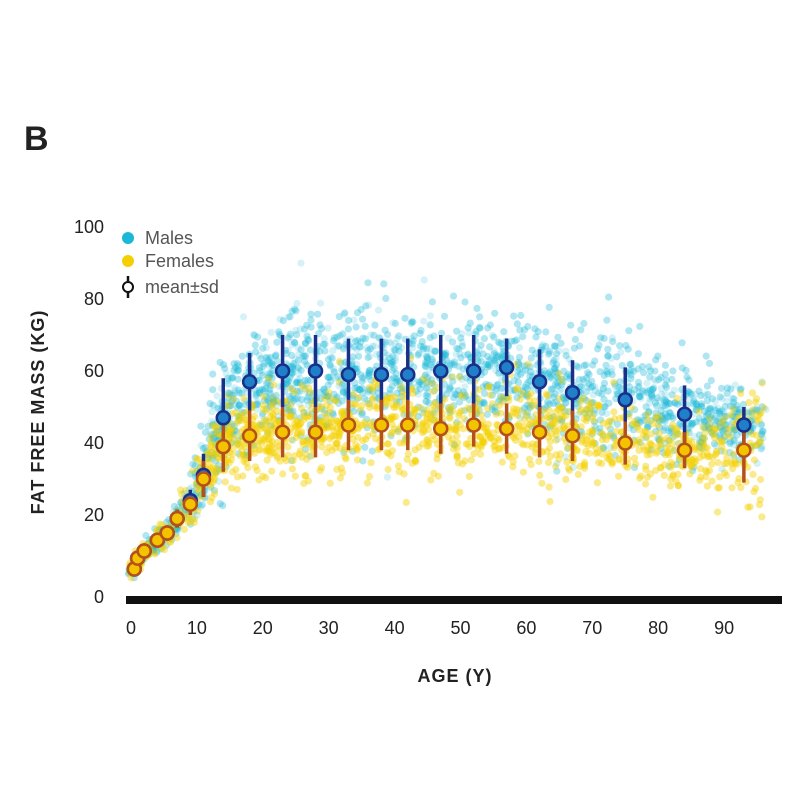  What do you see at coordinates (408, 425) in the screenshot?
I see `female-mean-marker` at bounding box center [408, 425].